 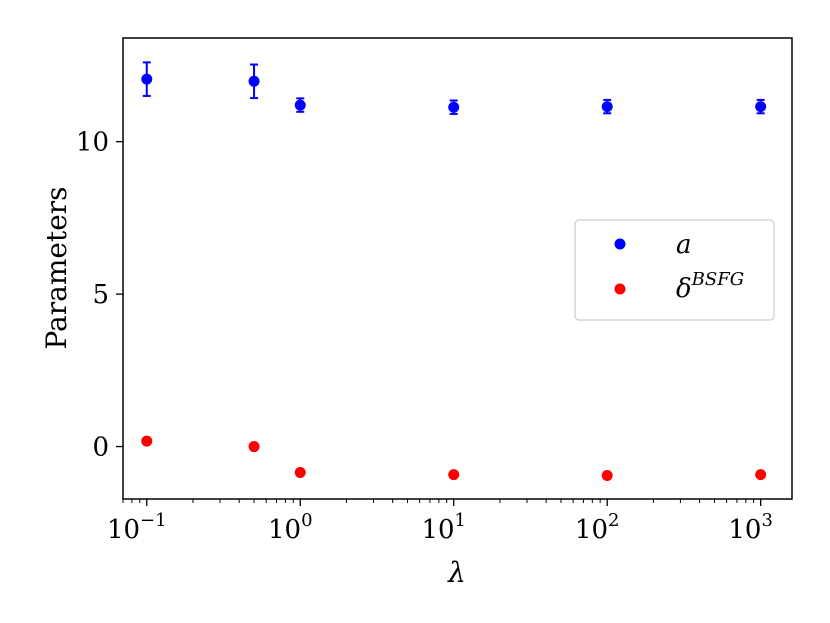 I want to click on legend-marker-delta, so click(x=620, y=289).